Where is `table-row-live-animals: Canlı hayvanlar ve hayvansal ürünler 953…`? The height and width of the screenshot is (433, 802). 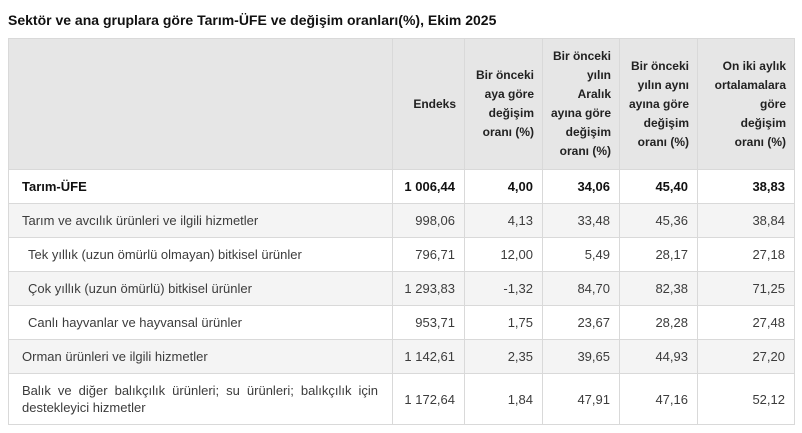
table-row-live-animals: Canlı hayvanlar ve hayvansal ürünler 953… is located at coordinates (401, 322).